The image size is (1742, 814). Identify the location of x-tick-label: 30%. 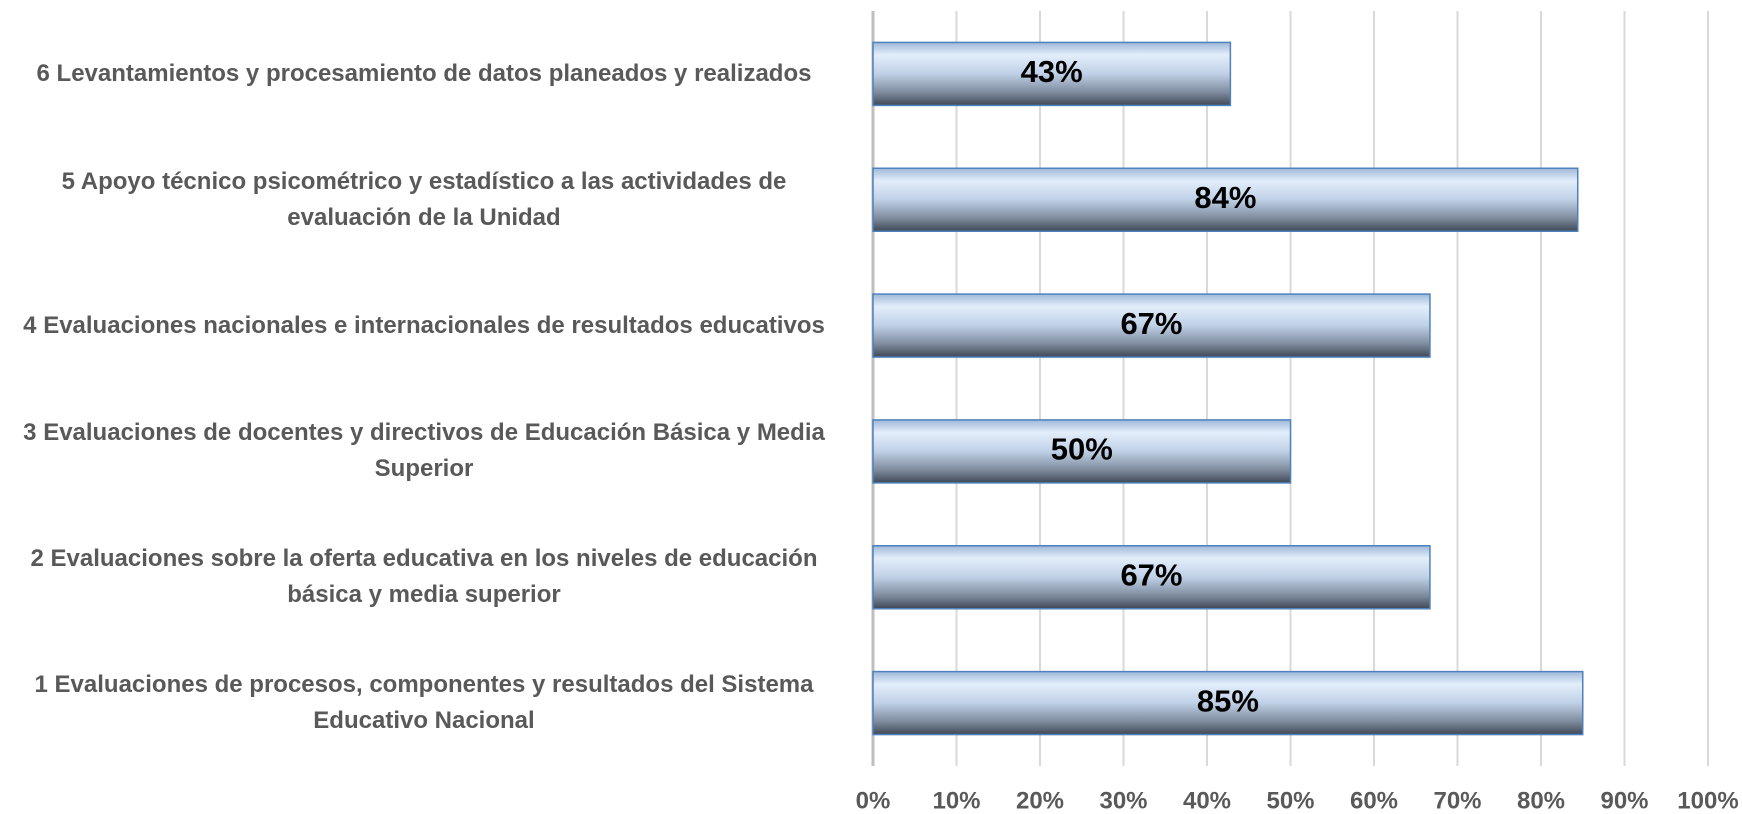
(1123, 800).